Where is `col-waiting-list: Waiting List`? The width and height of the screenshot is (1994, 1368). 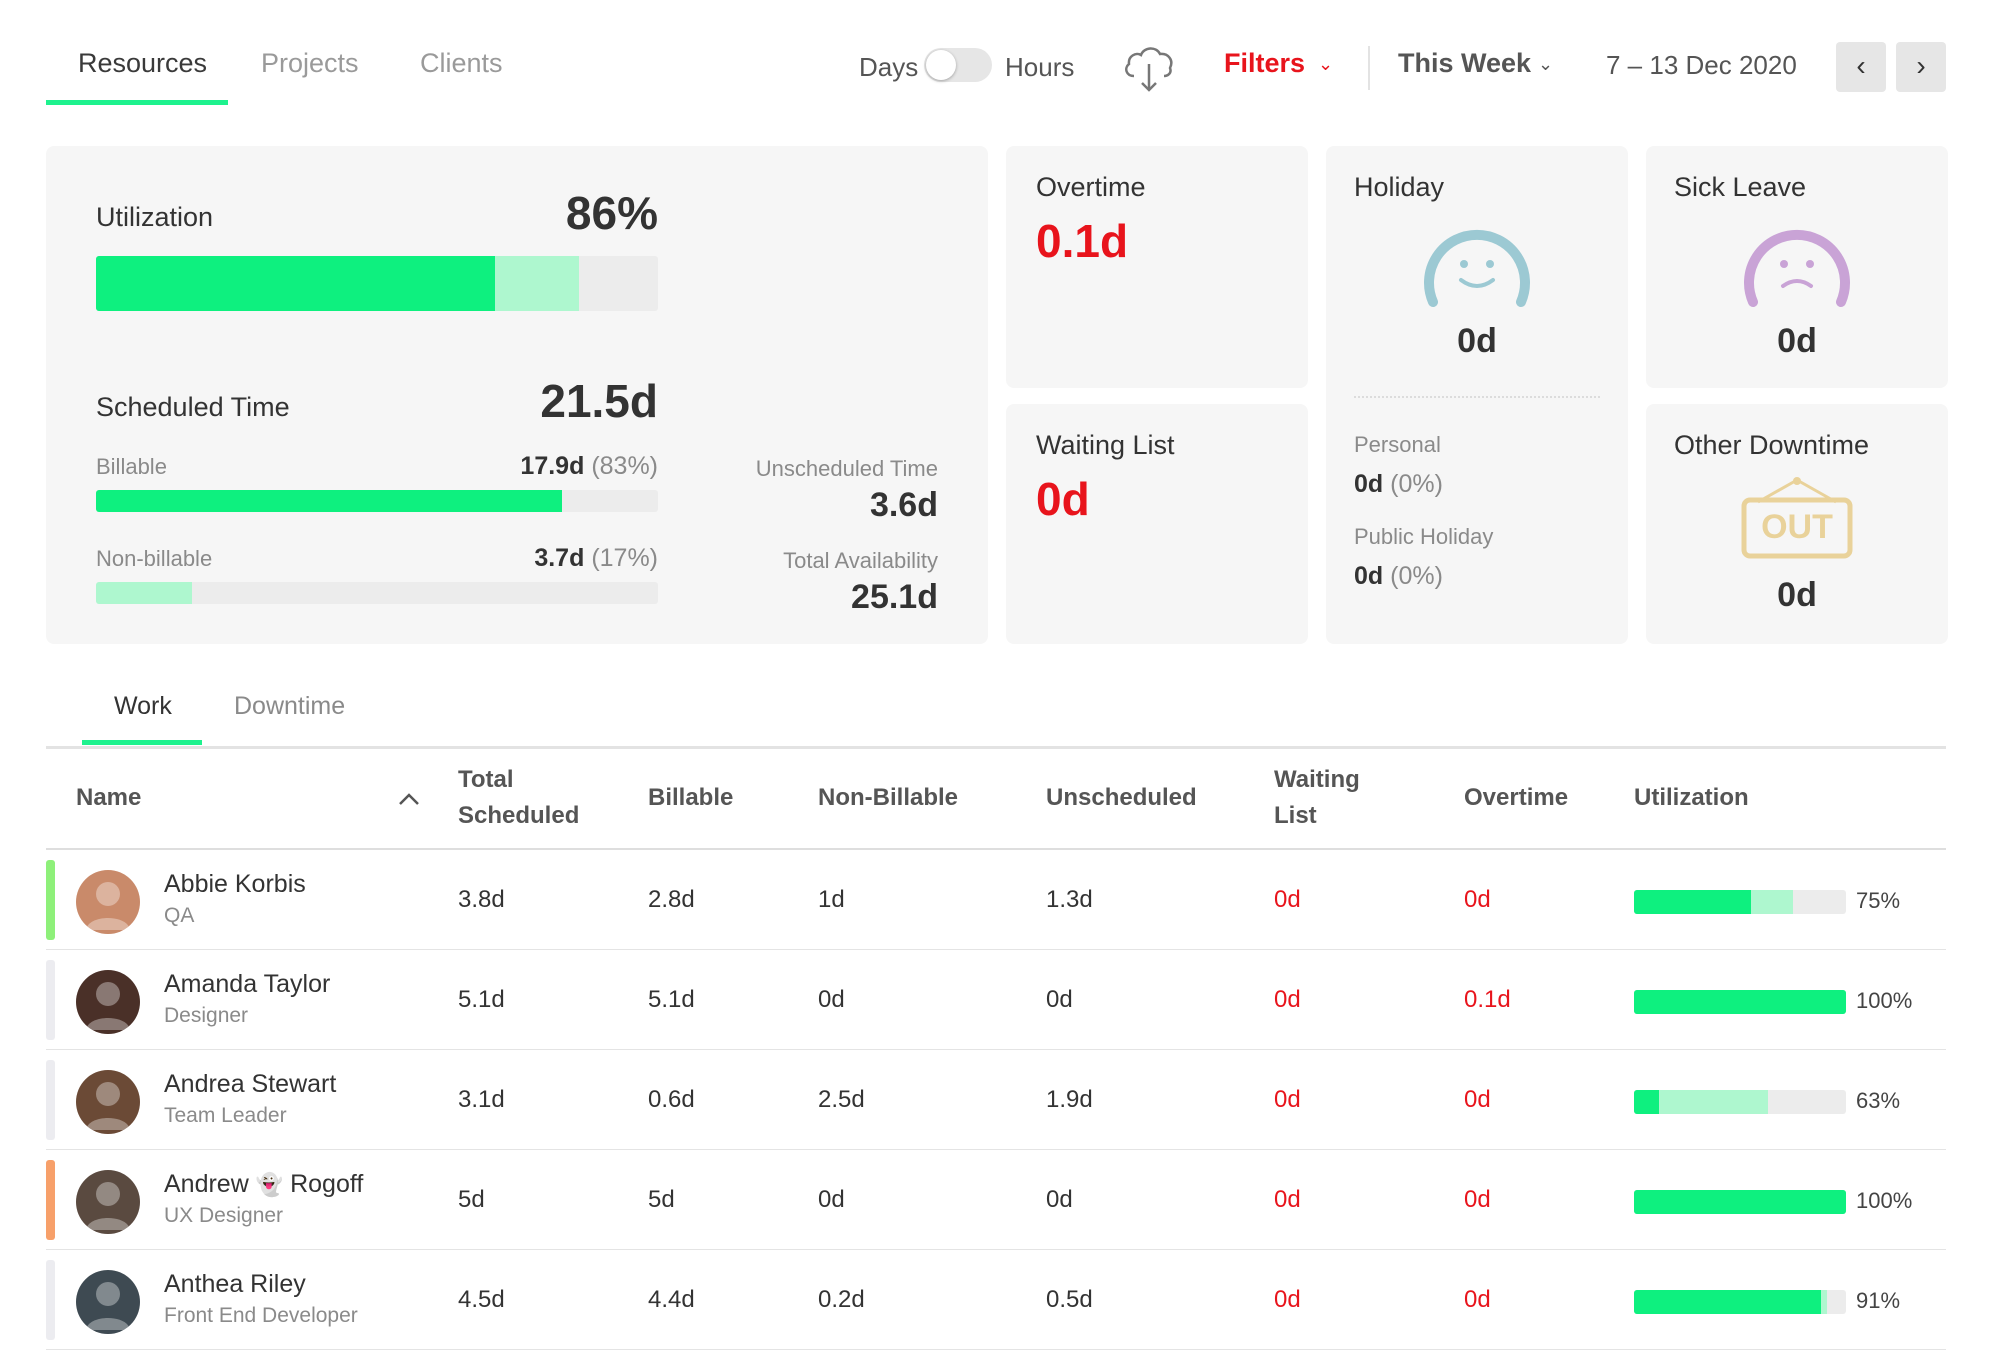
col-waiting-list: Waiting List is located at coordinates (1317, 797).